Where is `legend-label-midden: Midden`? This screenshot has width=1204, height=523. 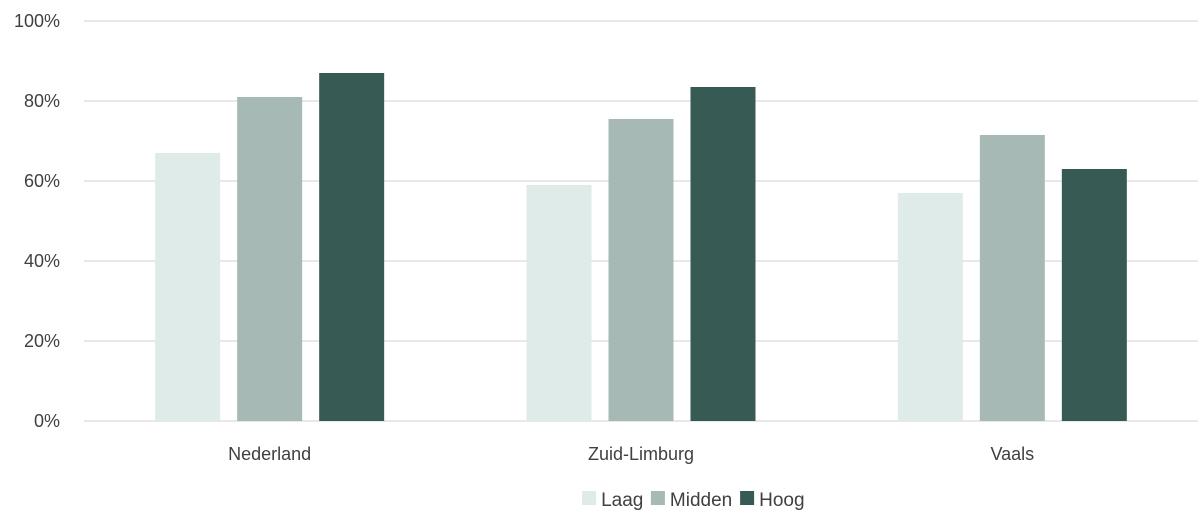
legend-label-midden: Midden is located at coordinates (701, 500).